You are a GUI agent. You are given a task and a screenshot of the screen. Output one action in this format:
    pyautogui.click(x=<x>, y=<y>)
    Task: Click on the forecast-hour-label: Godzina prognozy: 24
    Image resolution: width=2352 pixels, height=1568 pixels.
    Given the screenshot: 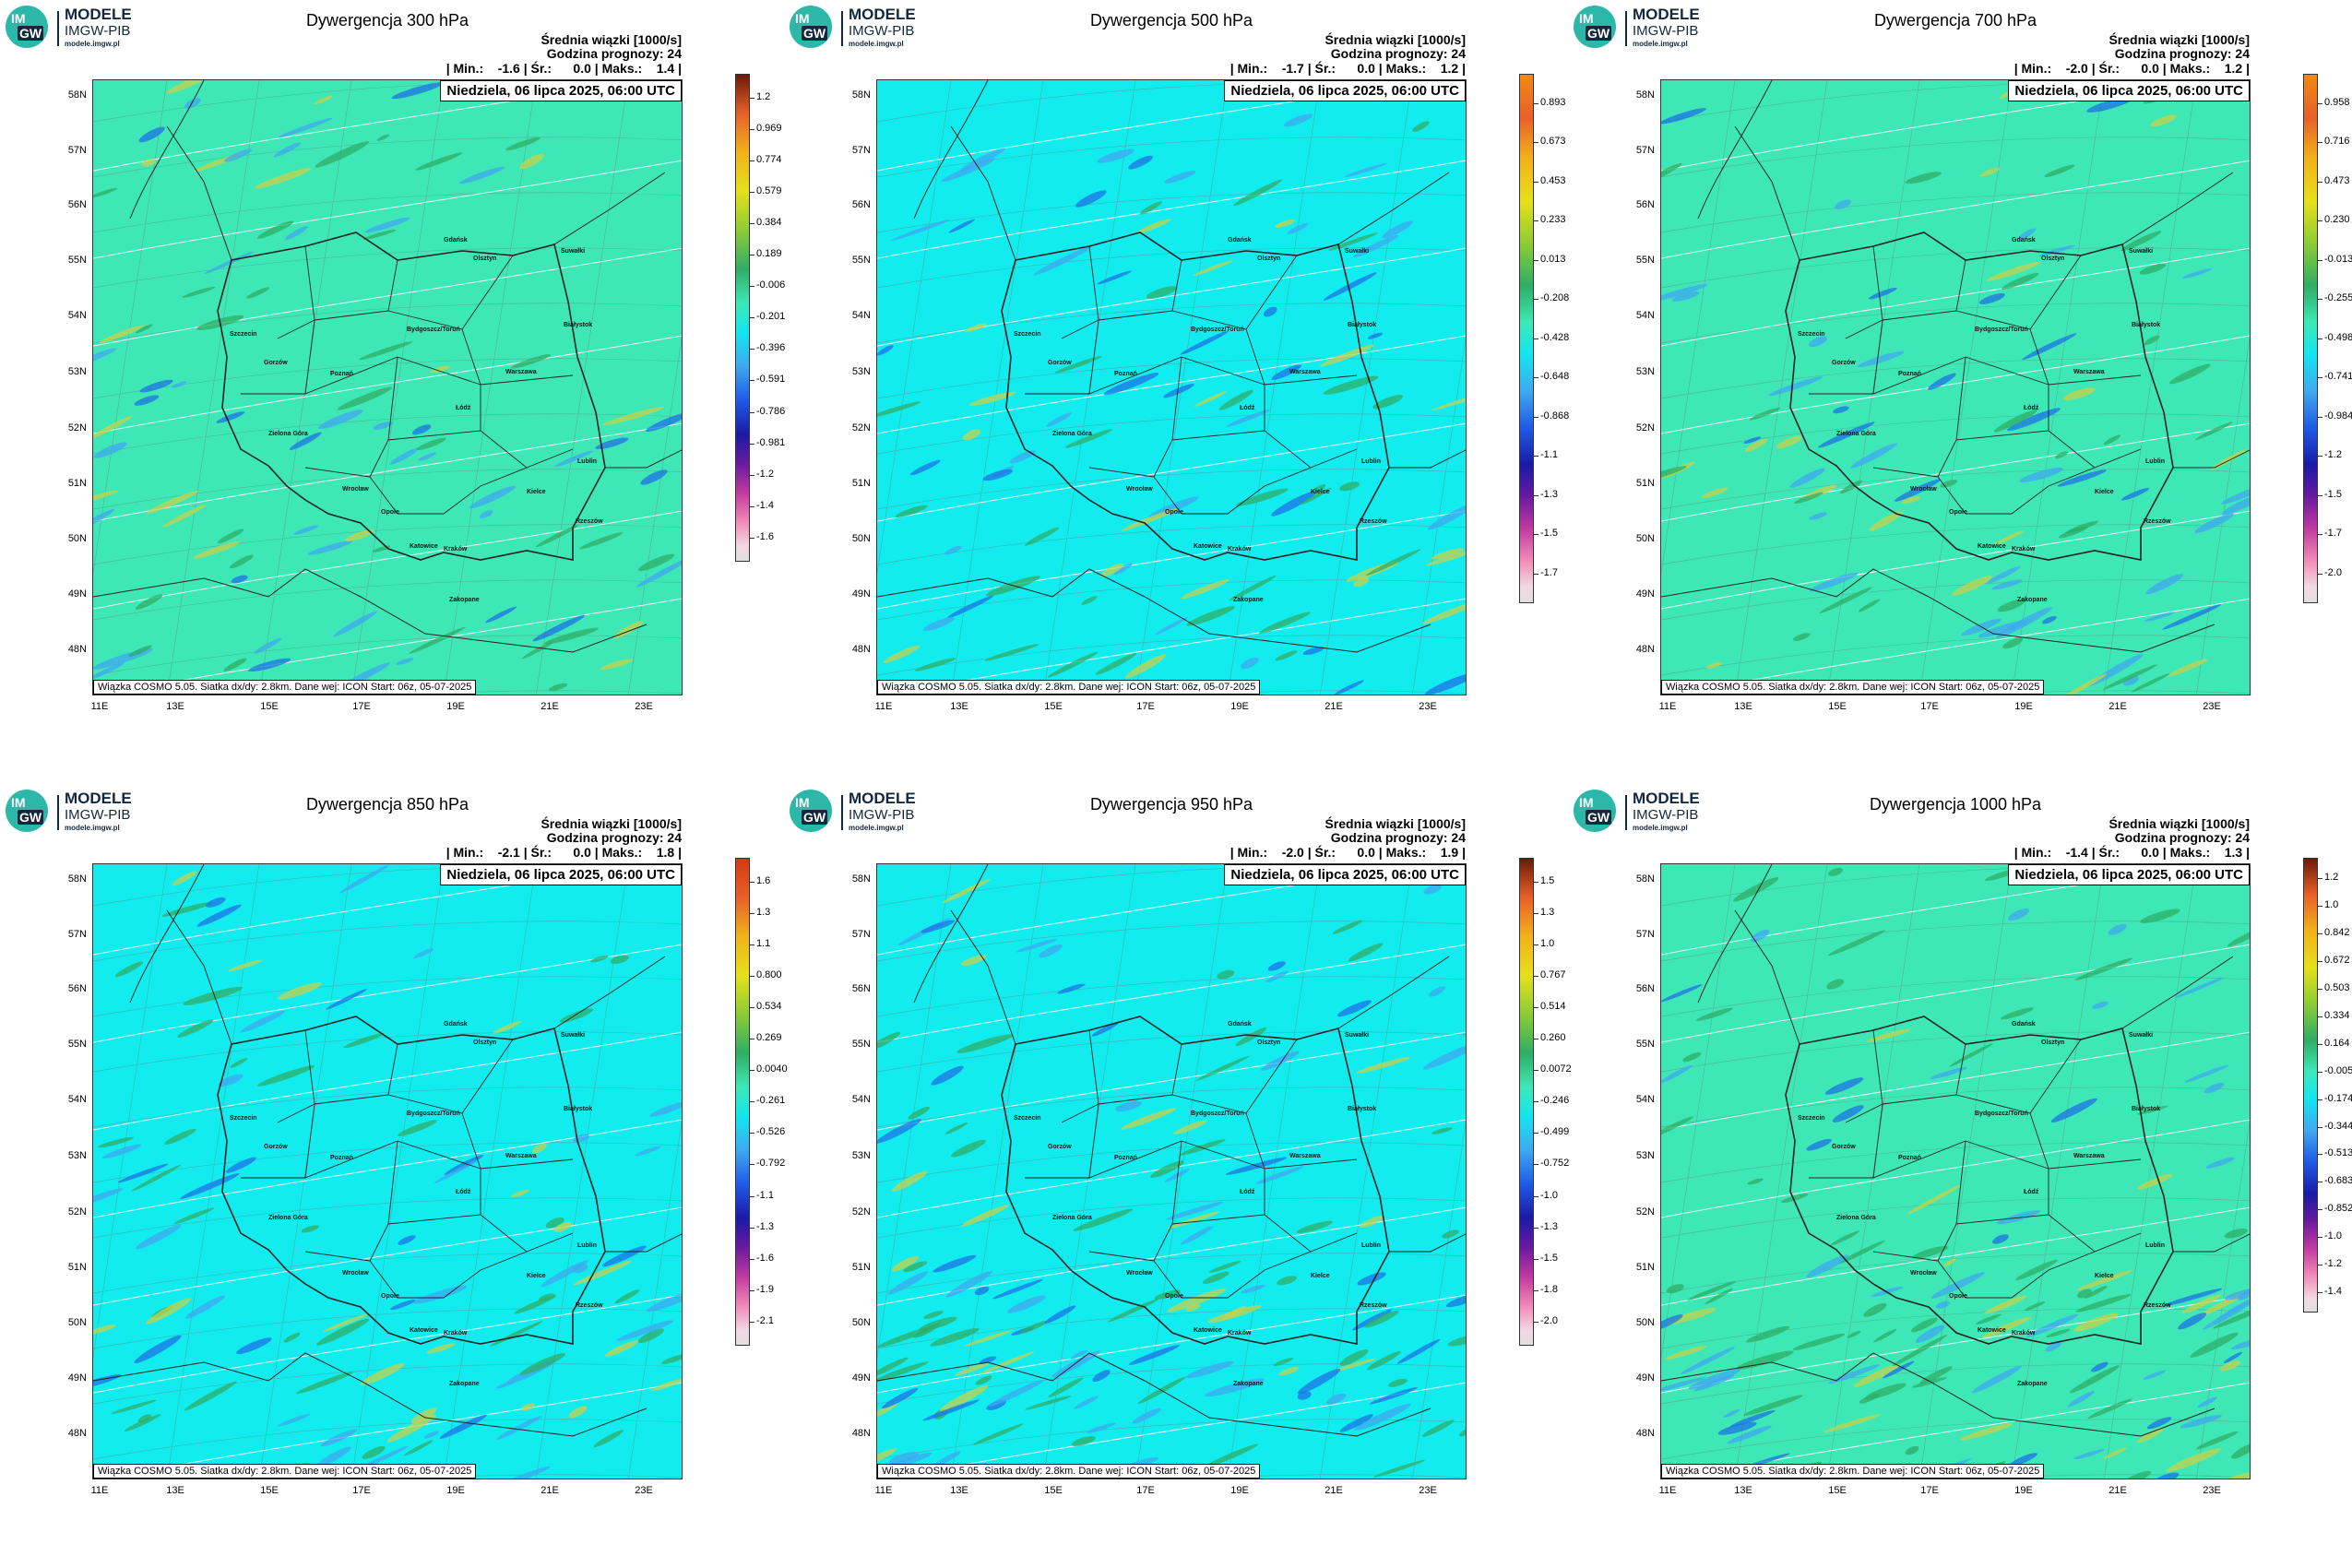 What is the action you would take?
    pyautogui.click(x=614, y=837)
    